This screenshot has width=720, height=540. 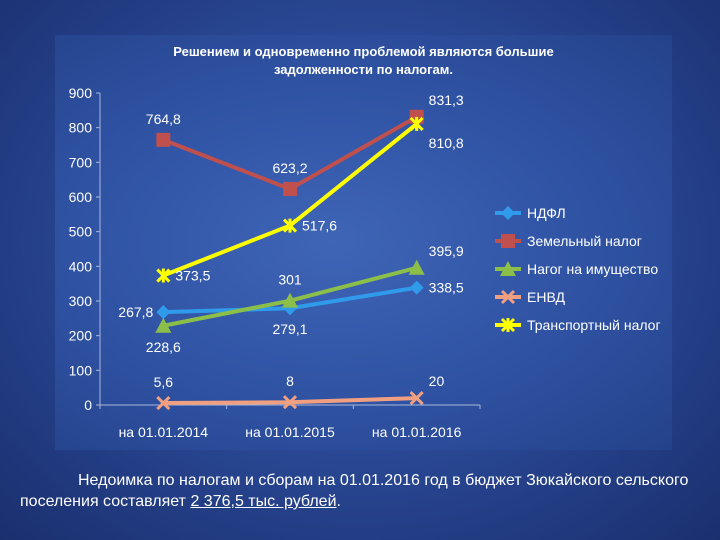 What do you see at coordinates (164, 432) in the screenshot?
I see `x-tick-label: на 01.01.2014` at bounding box center [164, 432].